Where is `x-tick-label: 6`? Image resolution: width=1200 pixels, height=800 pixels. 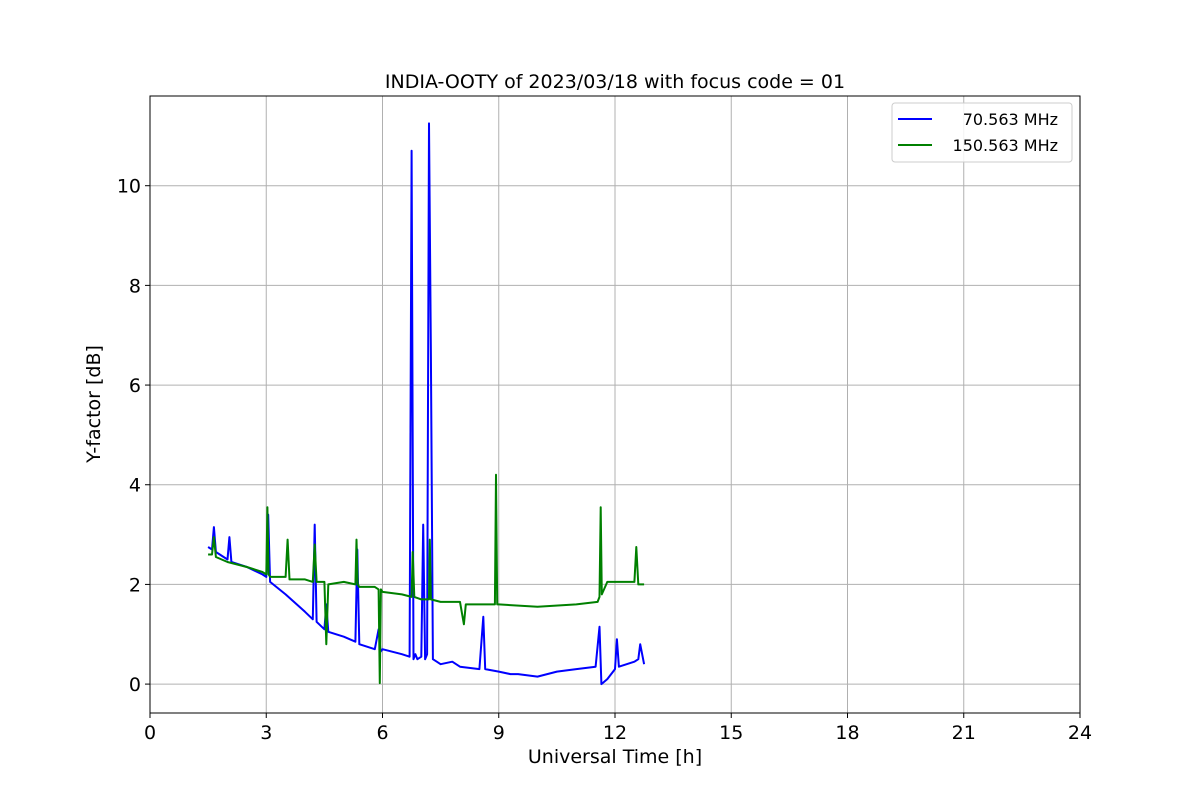
x-tick-label: 6 is located at coordinates (382, 733).